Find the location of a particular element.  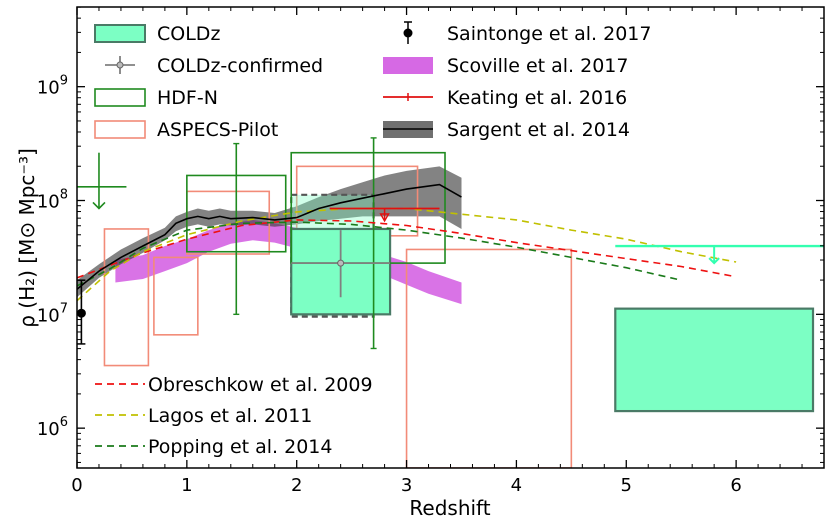

scoville-legend-label: Scoville et al. 2017 is located at coordinates (537, 66).